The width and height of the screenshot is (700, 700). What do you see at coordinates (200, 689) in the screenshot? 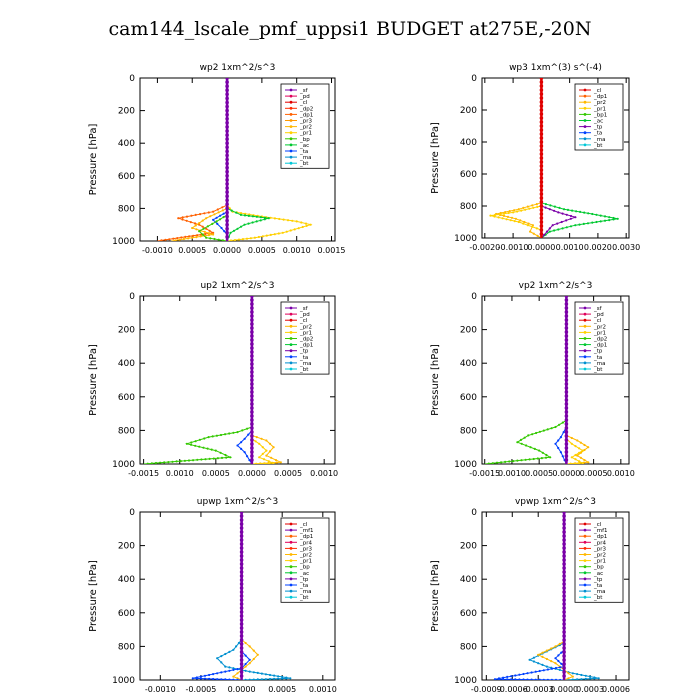
I see `x-tick-label: -0.0005` at bounding box center [200, 689].